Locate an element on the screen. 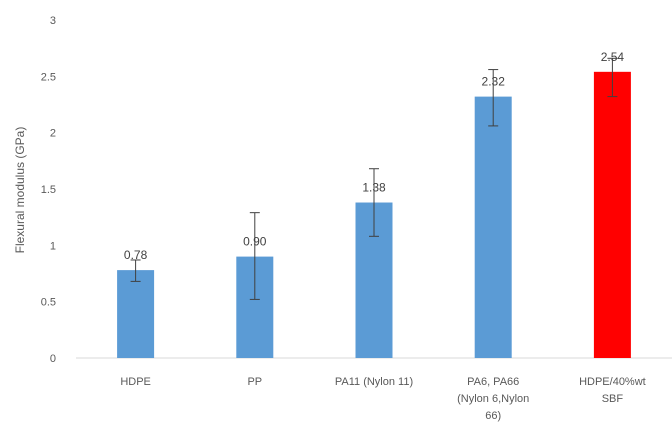  y-tick-label: 1 is located at coordinates (53, 246).